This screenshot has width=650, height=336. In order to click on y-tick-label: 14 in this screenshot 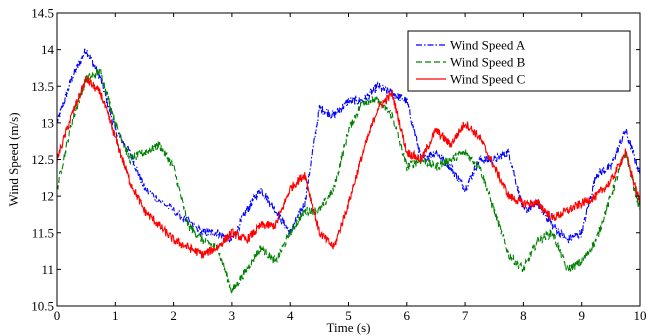, I will do `click(48, 49)`.